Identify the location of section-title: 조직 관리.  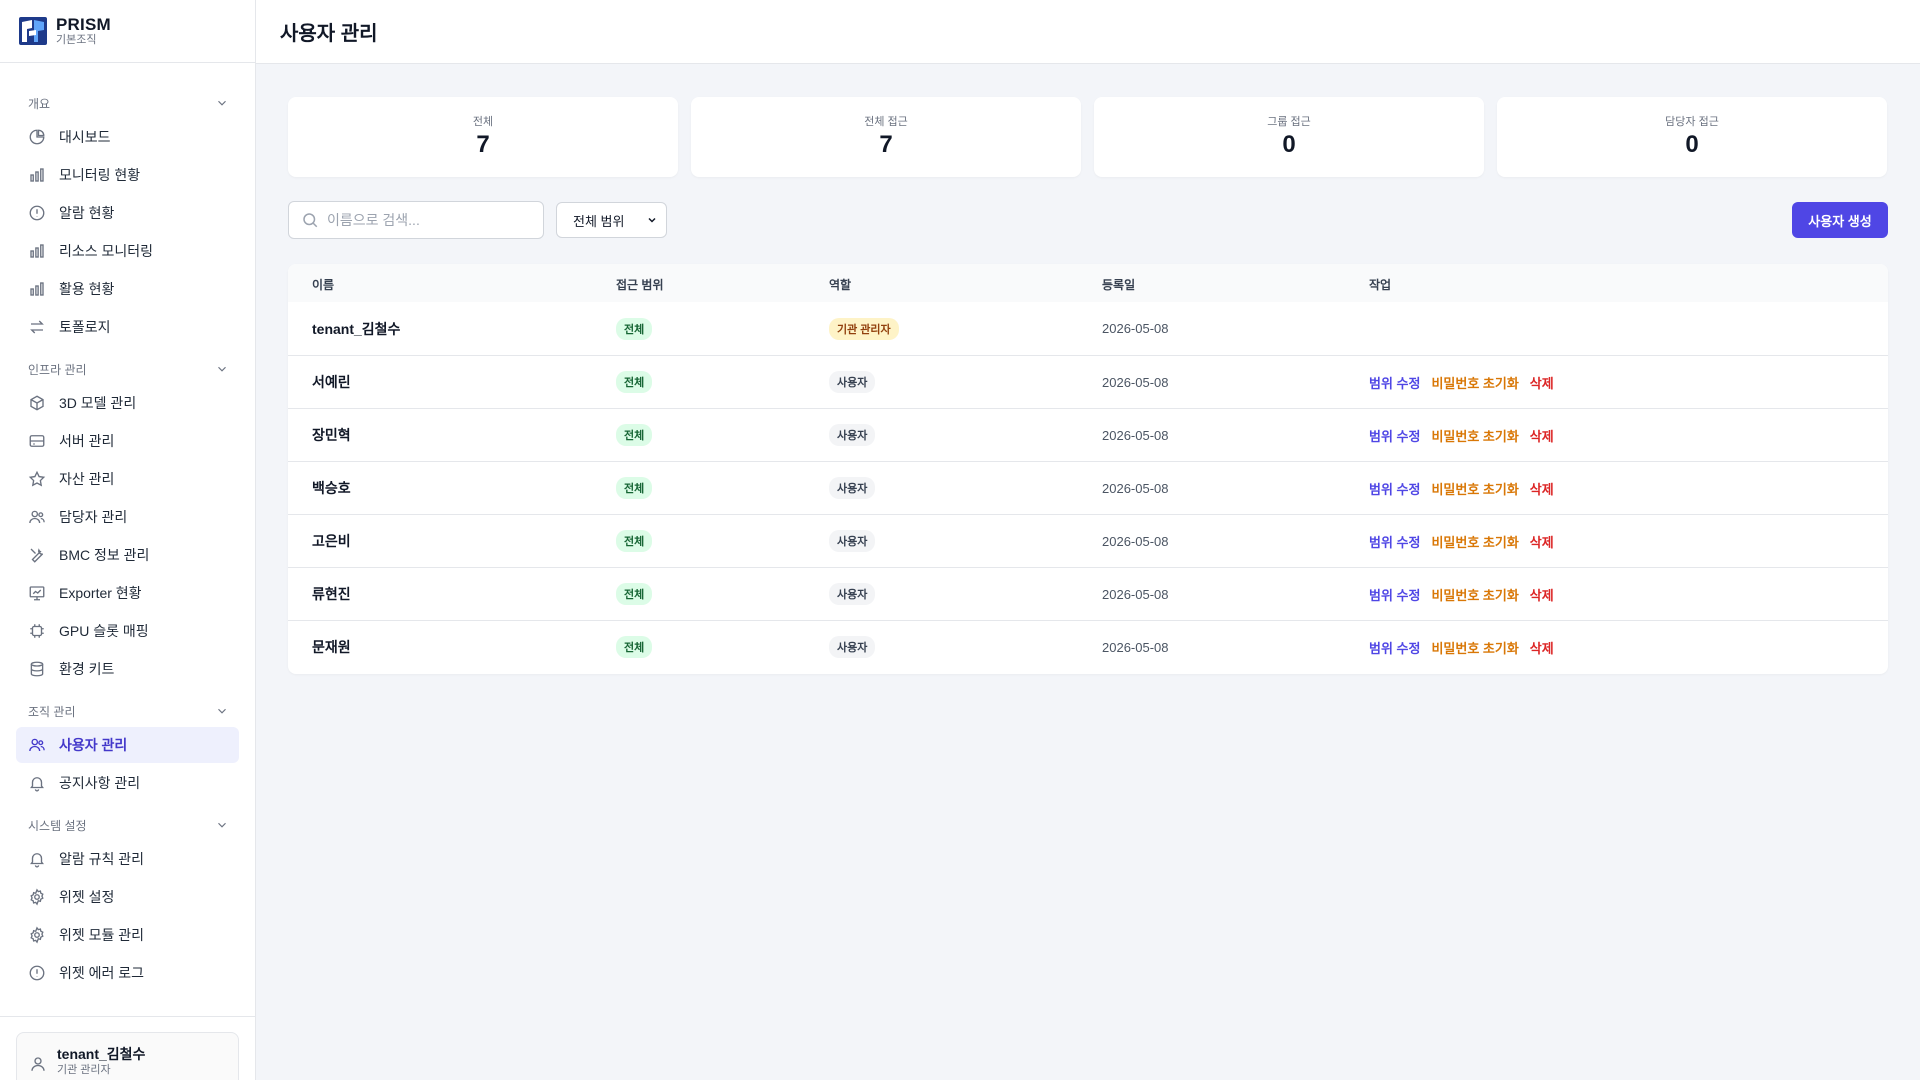
(52, 711).